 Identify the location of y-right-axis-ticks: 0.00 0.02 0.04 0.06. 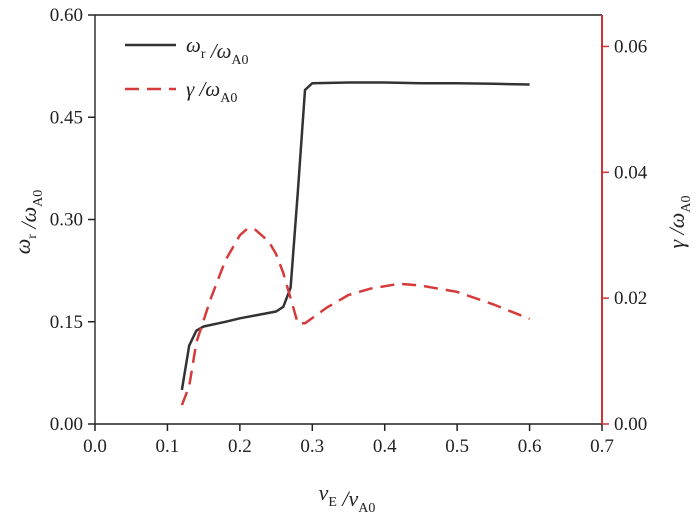
(625, 235).